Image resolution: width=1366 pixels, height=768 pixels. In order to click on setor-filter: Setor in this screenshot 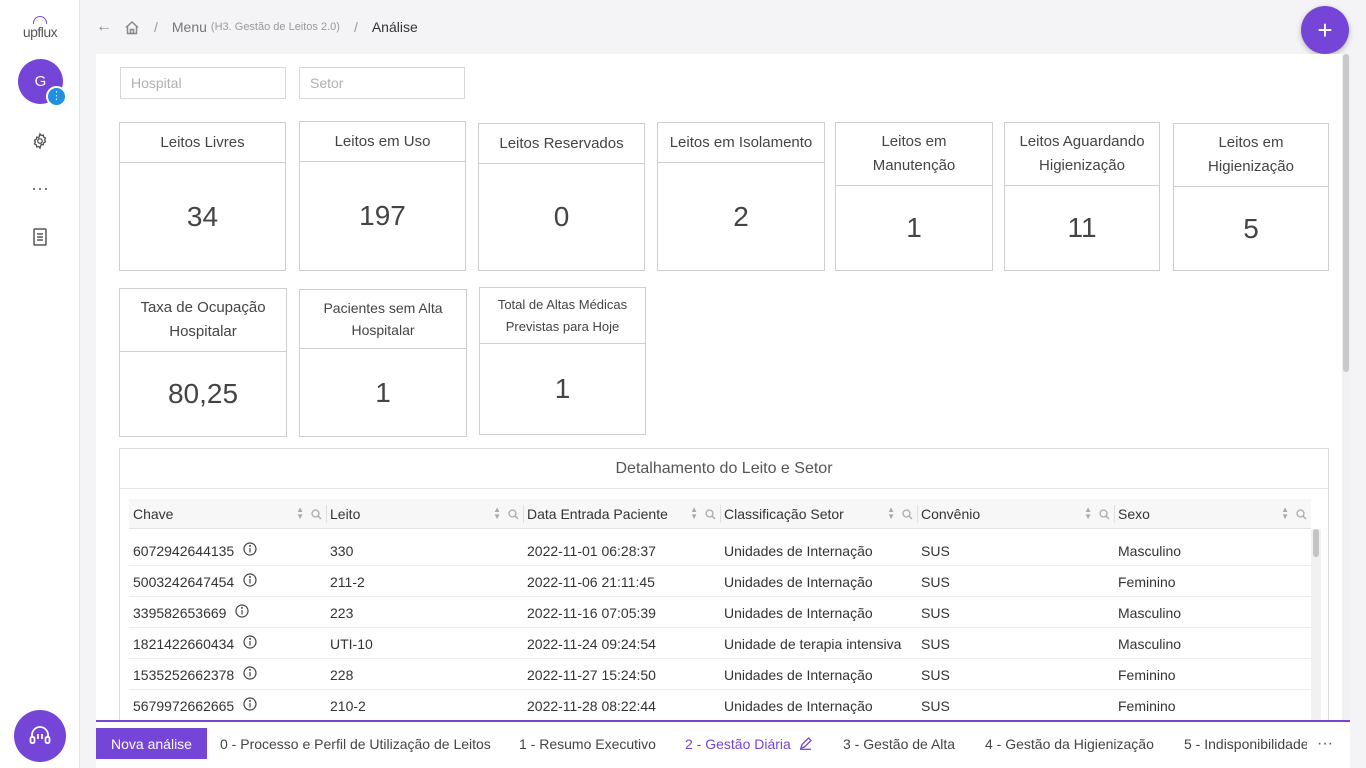, I will do `click(382, 83)`.